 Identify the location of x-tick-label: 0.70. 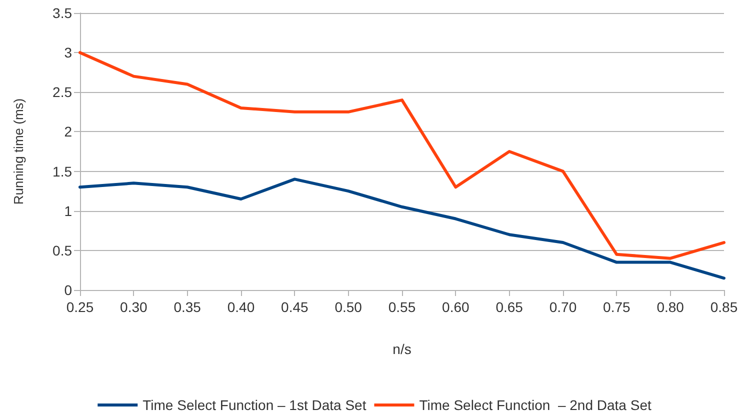
(563, 307).